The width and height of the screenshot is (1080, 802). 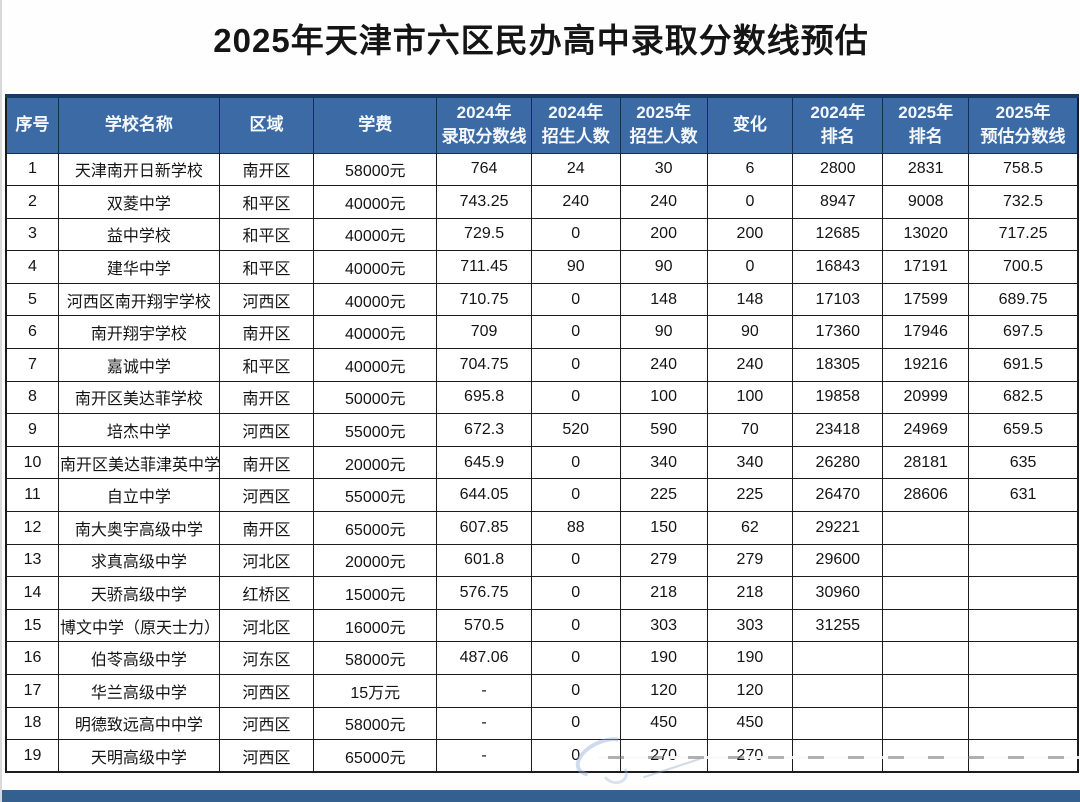 I want to click on cell-school: 博文中学（原天士力）, so click(x=139, y=625).